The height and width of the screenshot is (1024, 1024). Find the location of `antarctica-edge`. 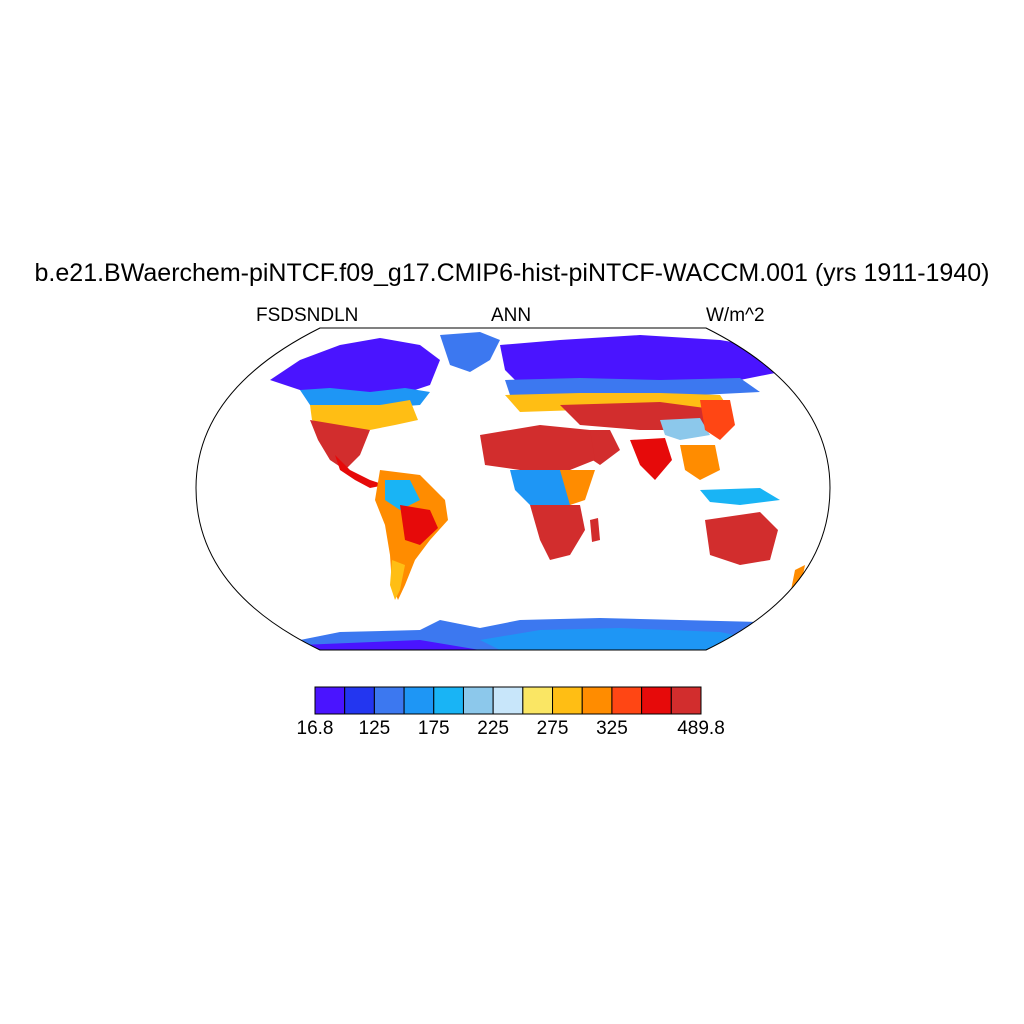

antarctica-edge is located at coordinates (380, 645).